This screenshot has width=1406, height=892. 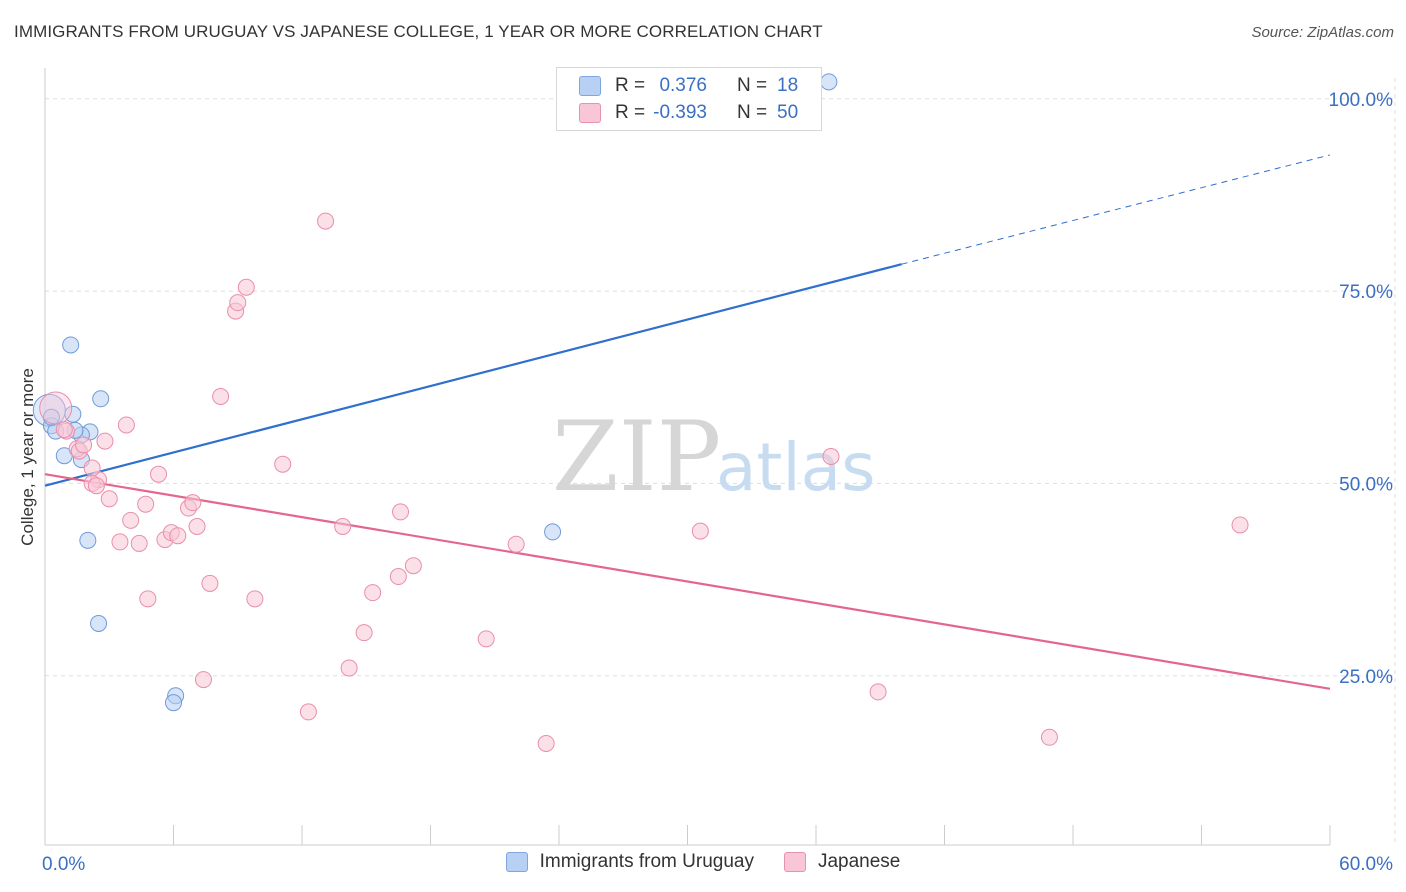 I want to click on legend-item-japanese: Japanese, so click(x=842, y=862).